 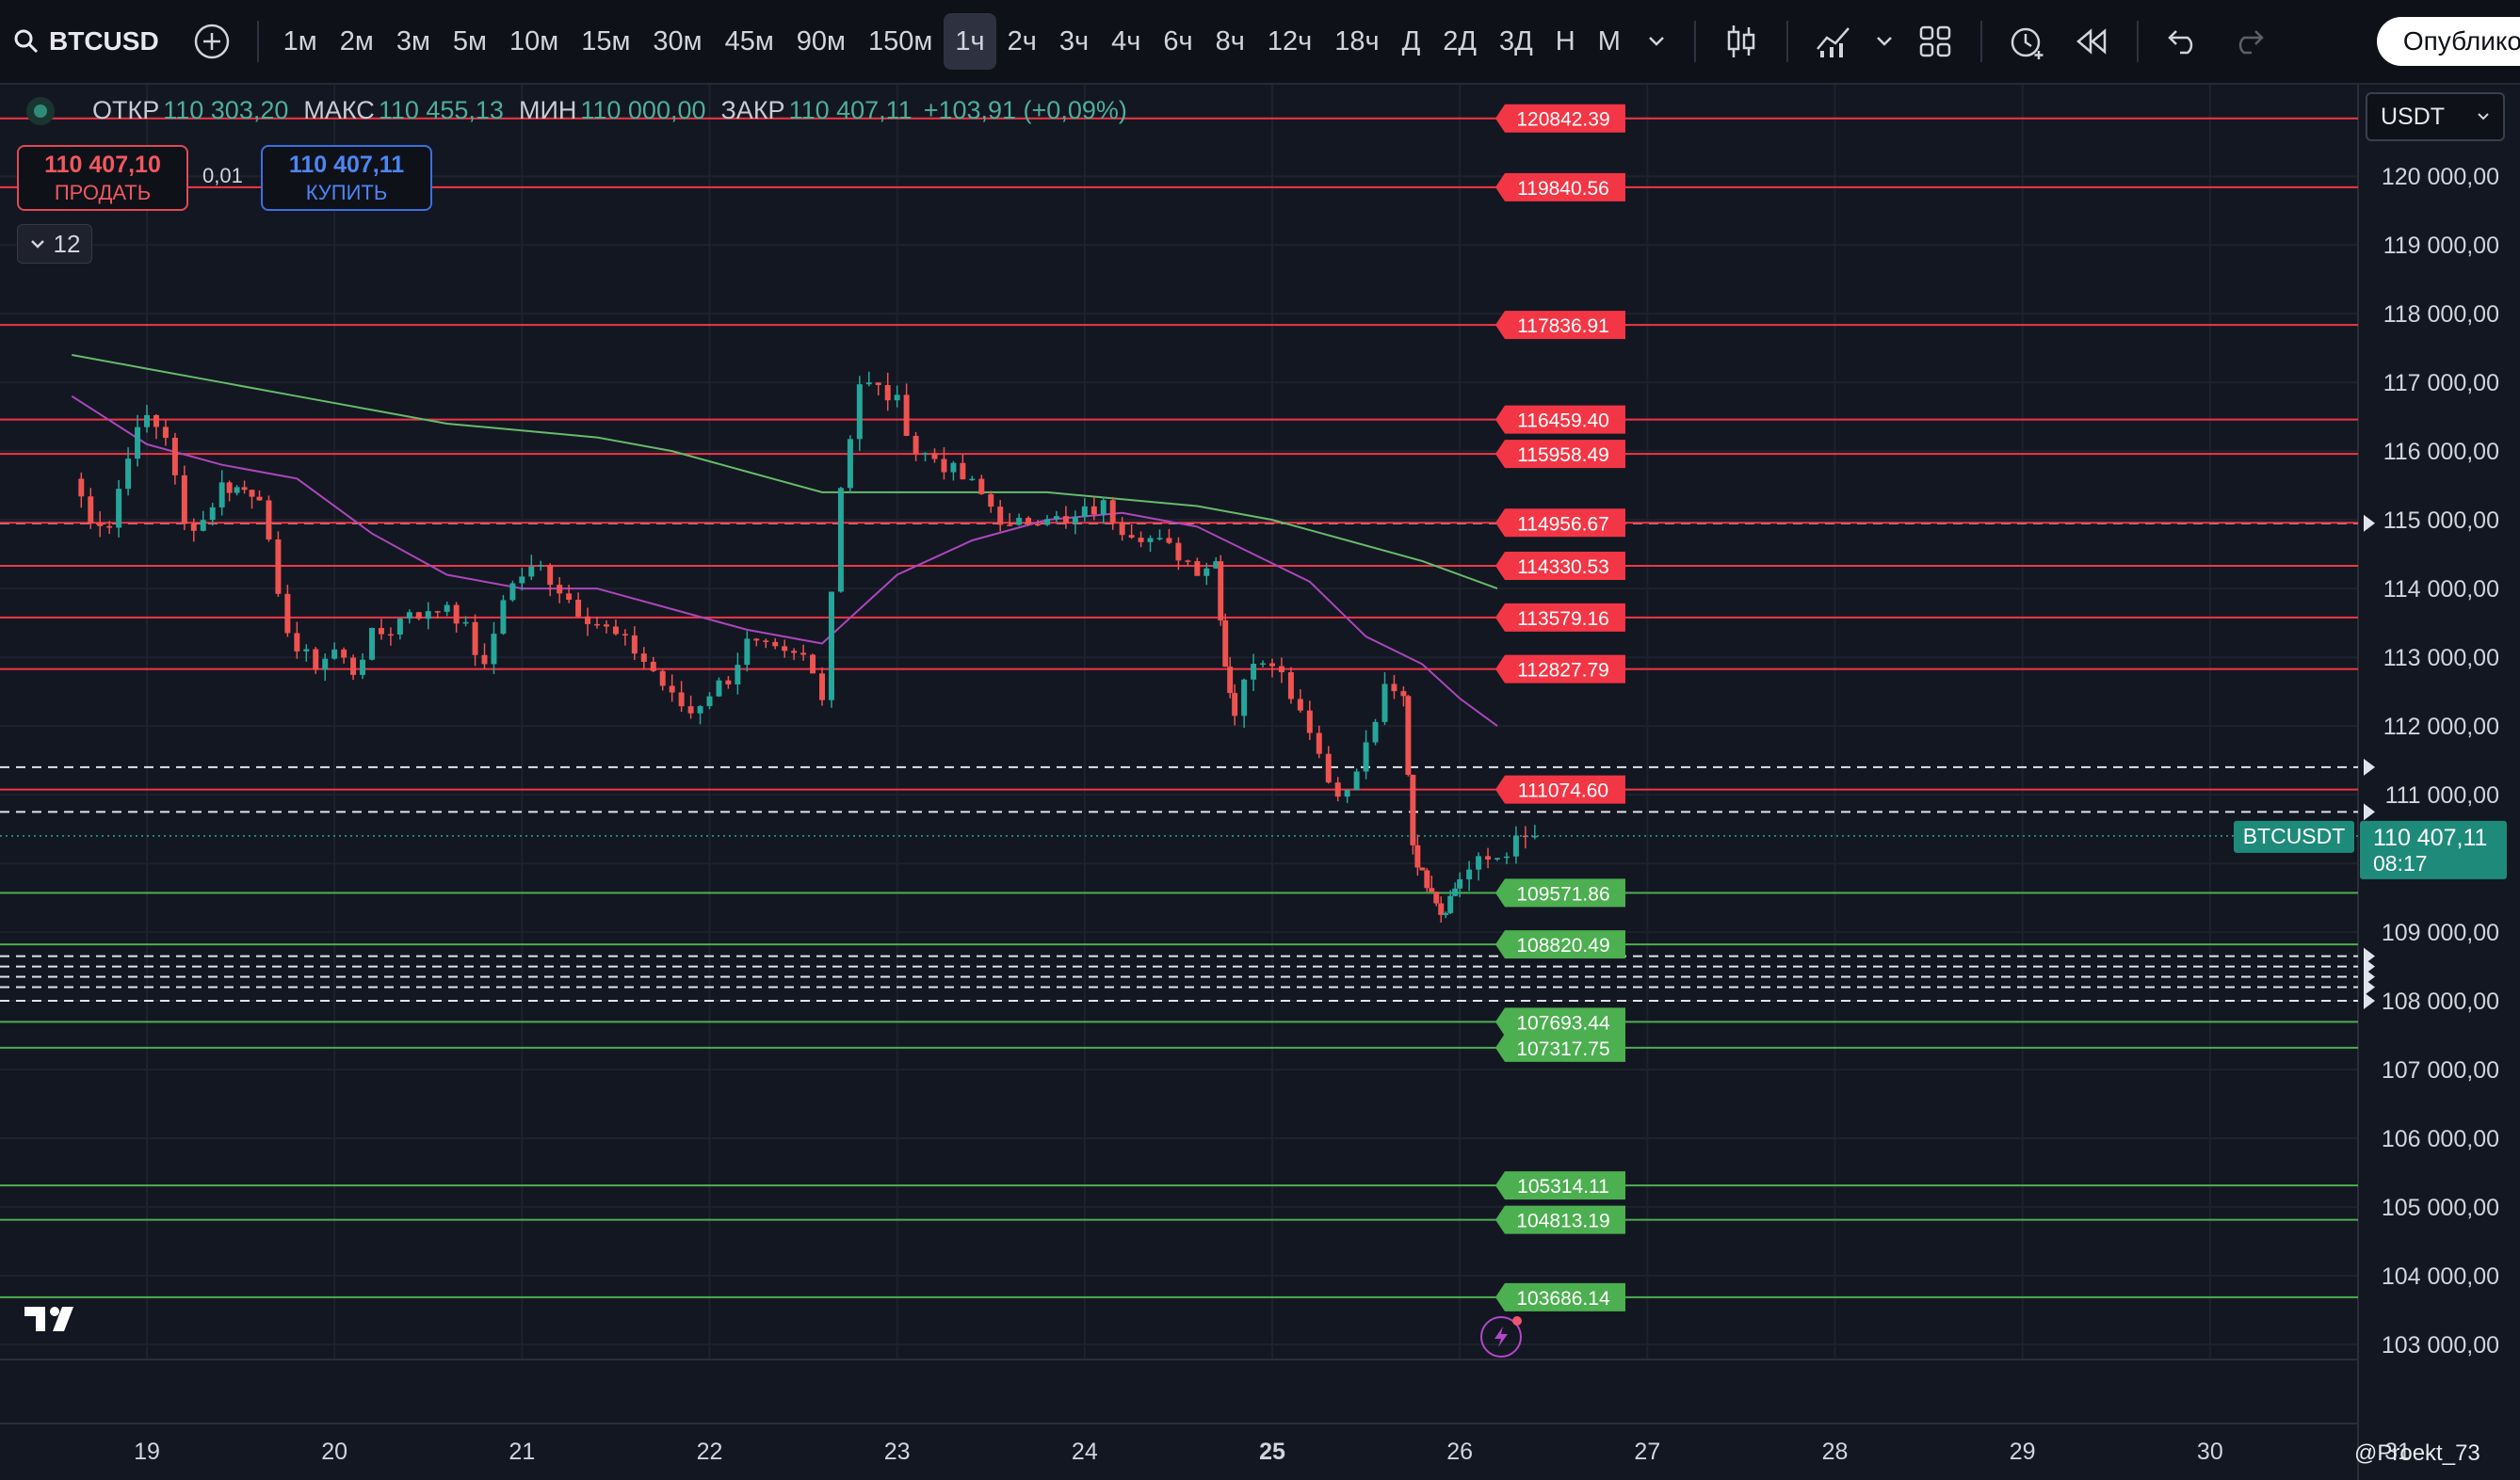 What do you see at coordinates (606, 41) in the screenshot?
I see `interval-button: 15м` at bounding box center [606, 41].